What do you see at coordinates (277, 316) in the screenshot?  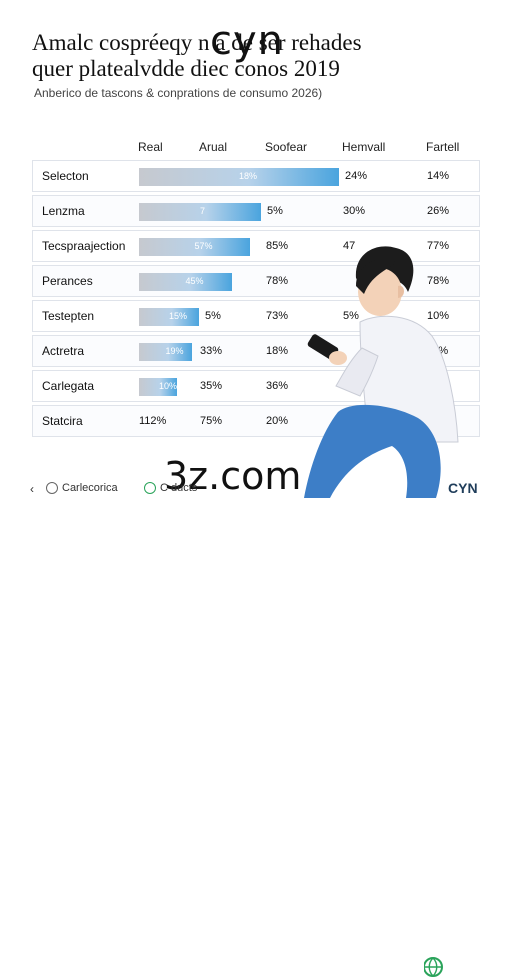 I see `table-cell: 73%` at bounding box center [277, 316].